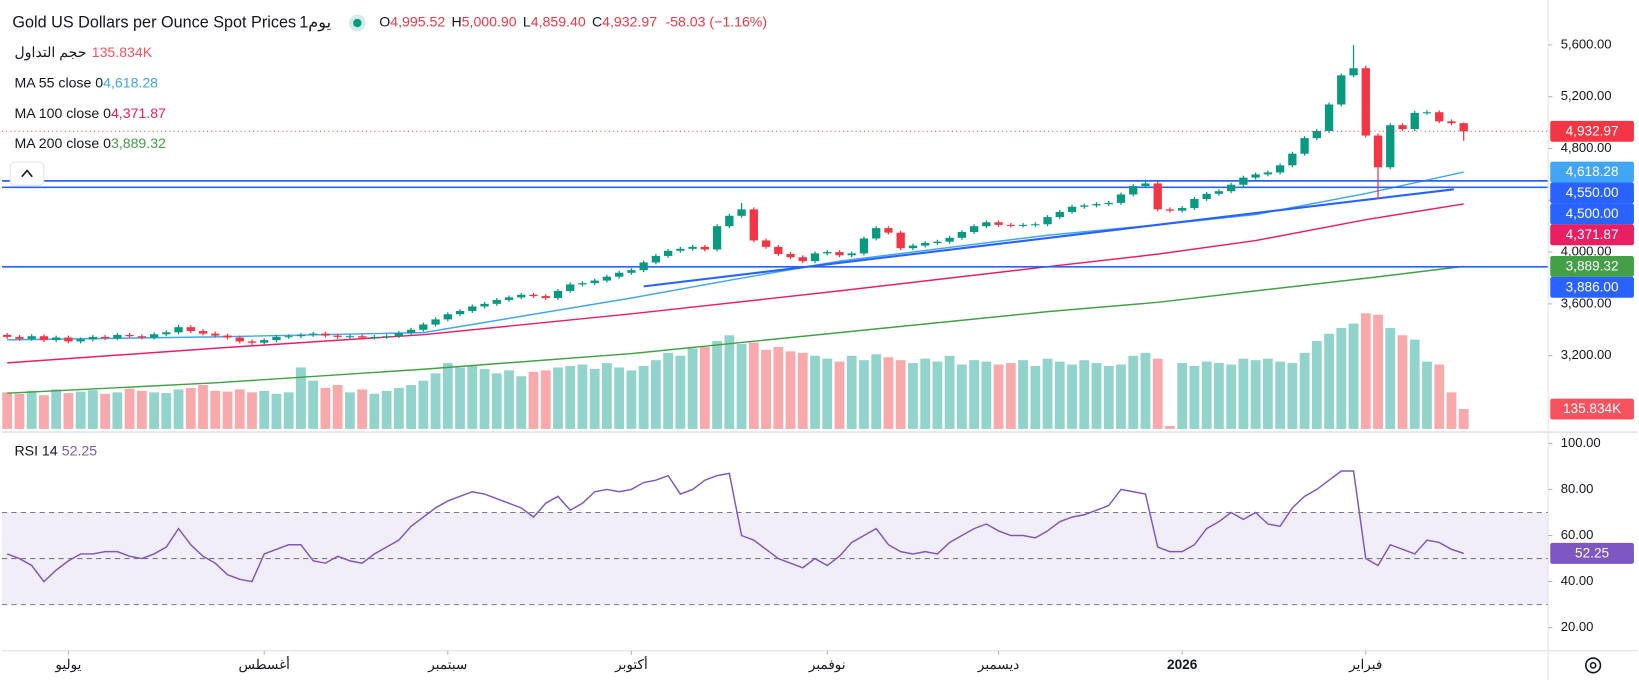 This screenshot has height=680, width=1639. I want to click on ohlc-value: 4,932.97, so click(629, 22).